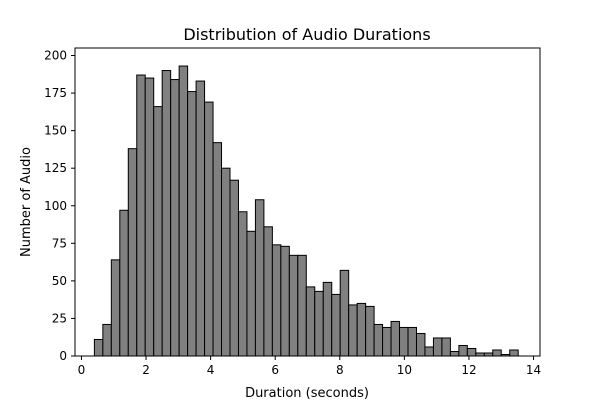 The width and height of the screenshot is (600, 400). I want to click on y-tick-label: 0, so click(63, 356).